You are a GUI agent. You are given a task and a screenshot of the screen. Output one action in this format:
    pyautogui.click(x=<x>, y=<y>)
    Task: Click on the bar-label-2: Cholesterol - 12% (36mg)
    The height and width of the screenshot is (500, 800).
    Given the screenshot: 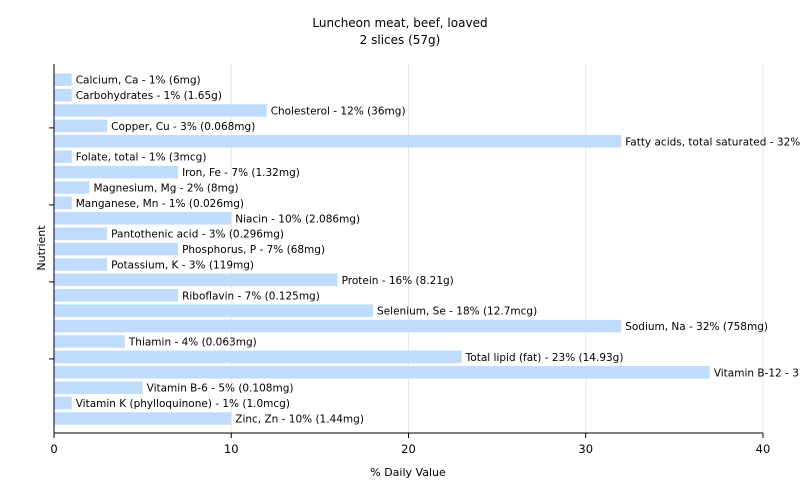 What is the action you would take?
    pyautogui.click(x=338, y=112)
    